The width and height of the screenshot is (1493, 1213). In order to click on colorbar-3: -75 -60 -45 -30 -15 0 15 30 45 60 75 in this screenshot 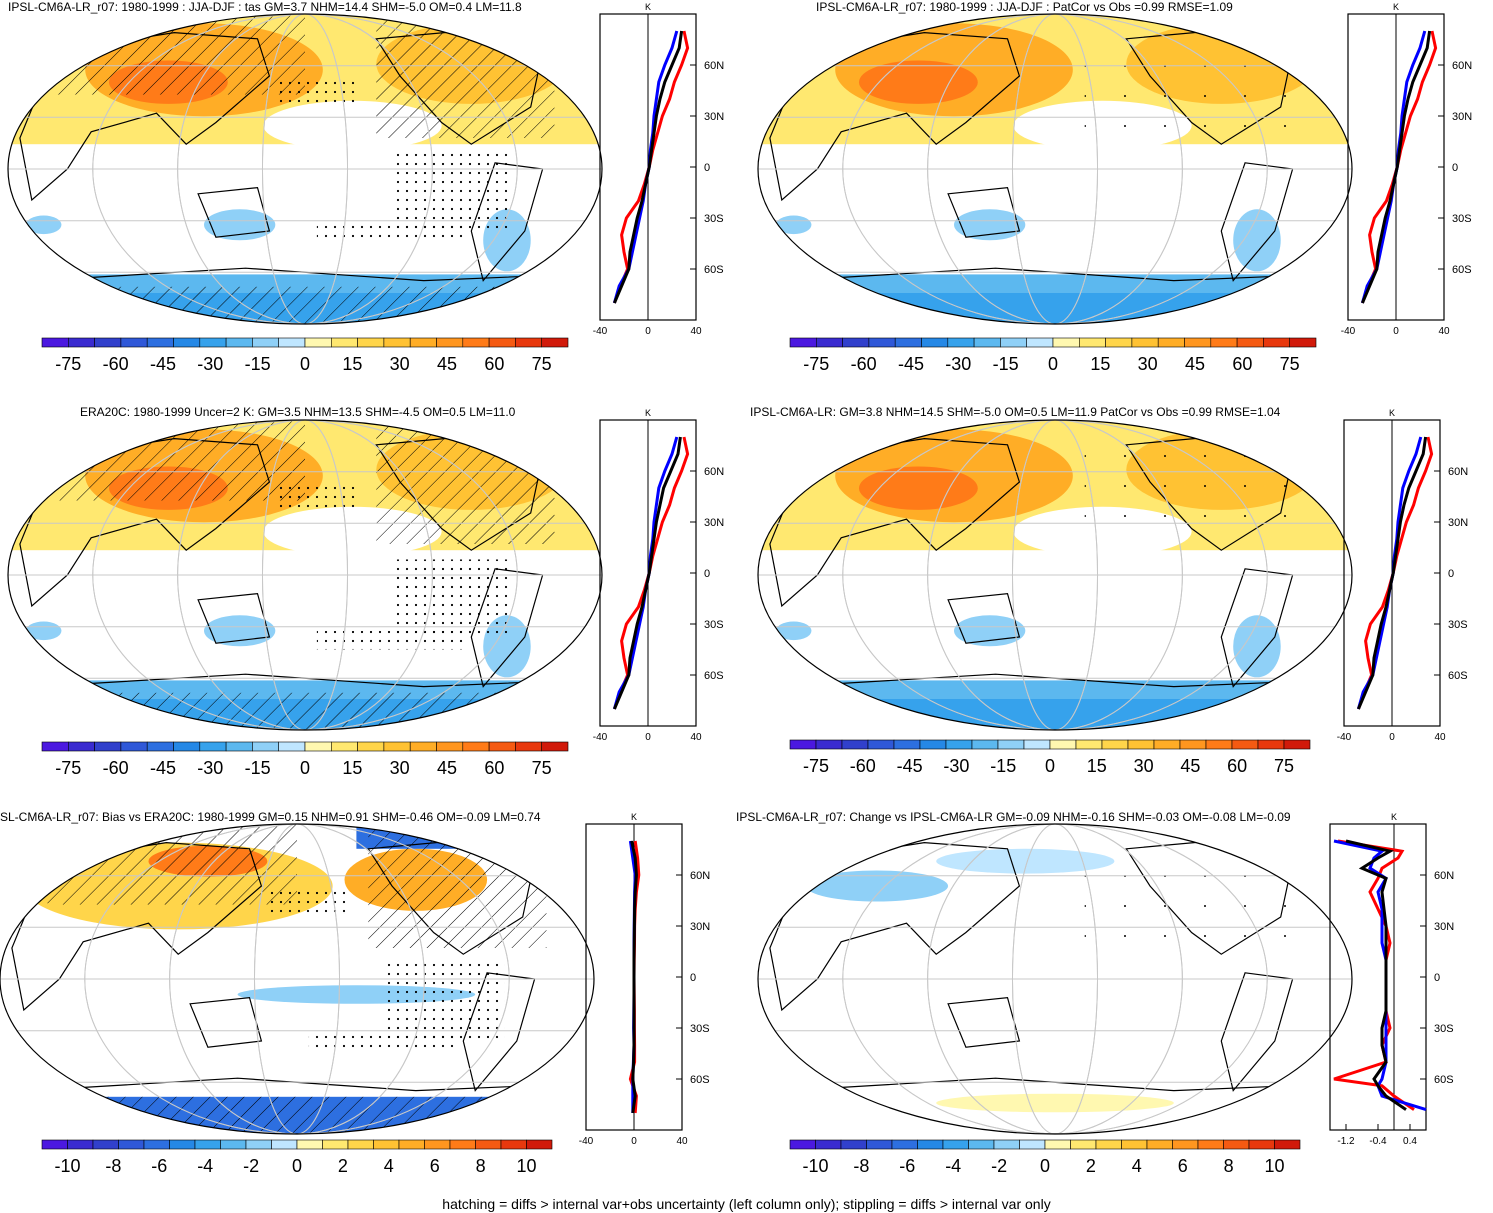, I will do `click(305, 759)`.